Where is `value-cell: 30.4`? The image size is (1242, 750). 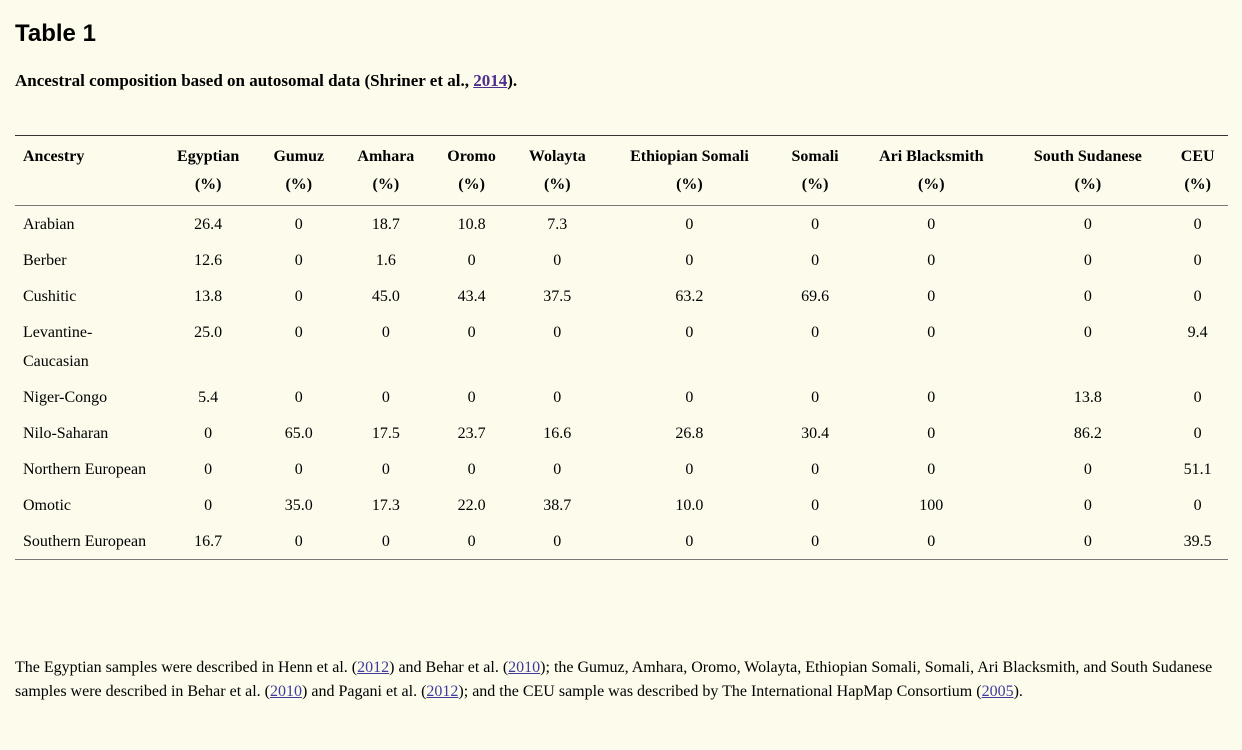
value-cell: 30.4 is located at coordinates (815, 433).